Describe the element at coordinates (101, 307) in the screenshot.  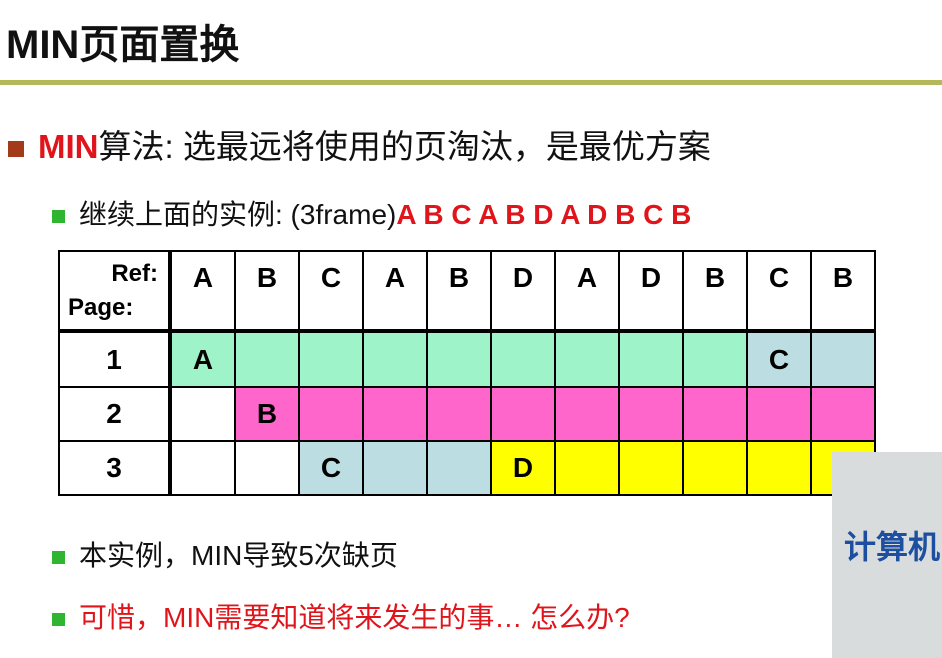
I see `page-label: Page:` at that location.